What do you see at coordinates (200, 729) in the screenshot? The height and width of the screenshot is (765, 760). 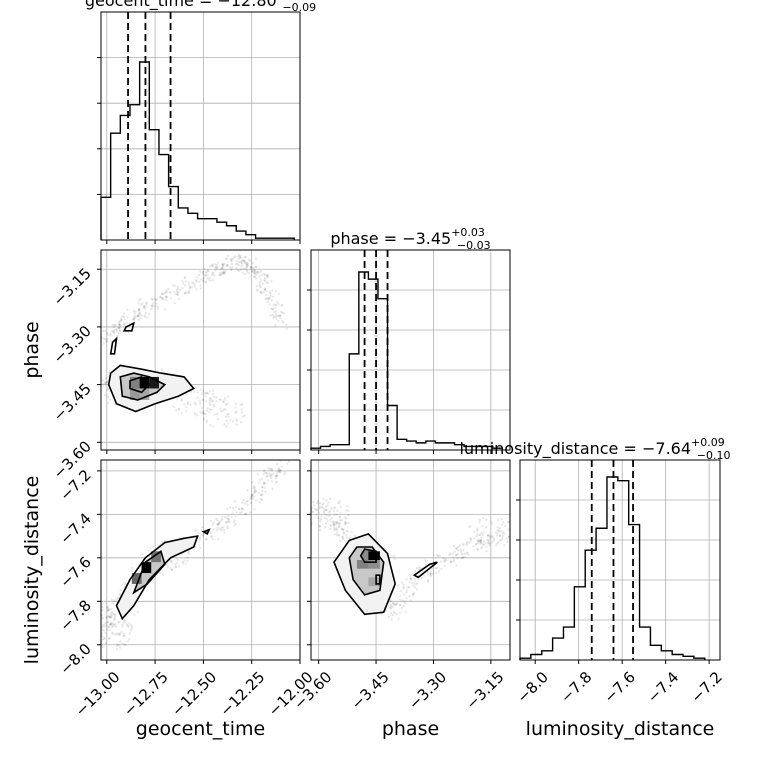 I see `xaxis-label-geocent_time: geocent_time` at bounding box center [200, 729].